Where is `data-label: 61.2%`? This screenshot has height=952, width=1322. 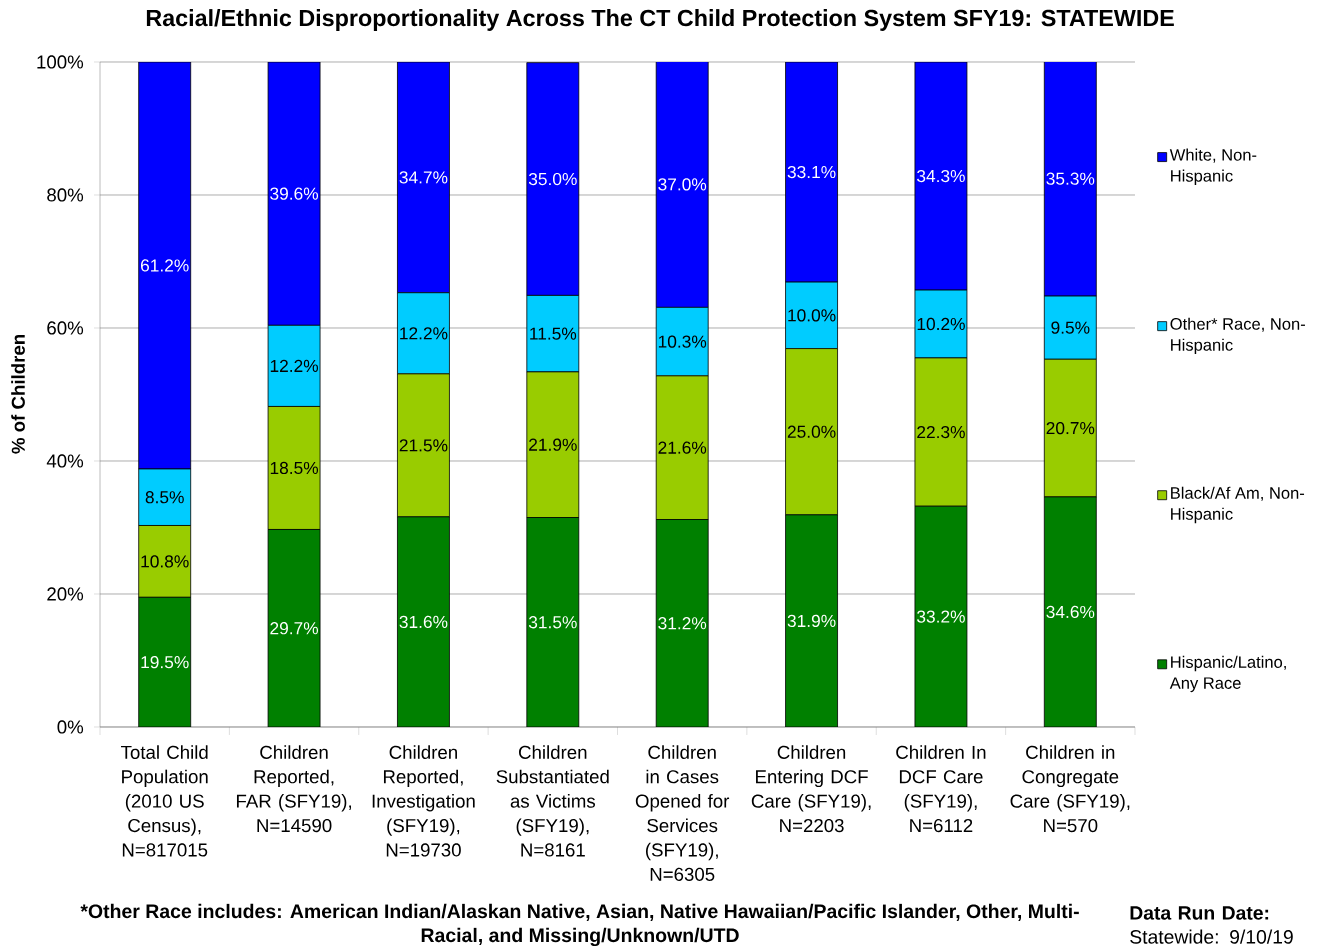 data-label: 61.2% is located at coordinates (165, 265).